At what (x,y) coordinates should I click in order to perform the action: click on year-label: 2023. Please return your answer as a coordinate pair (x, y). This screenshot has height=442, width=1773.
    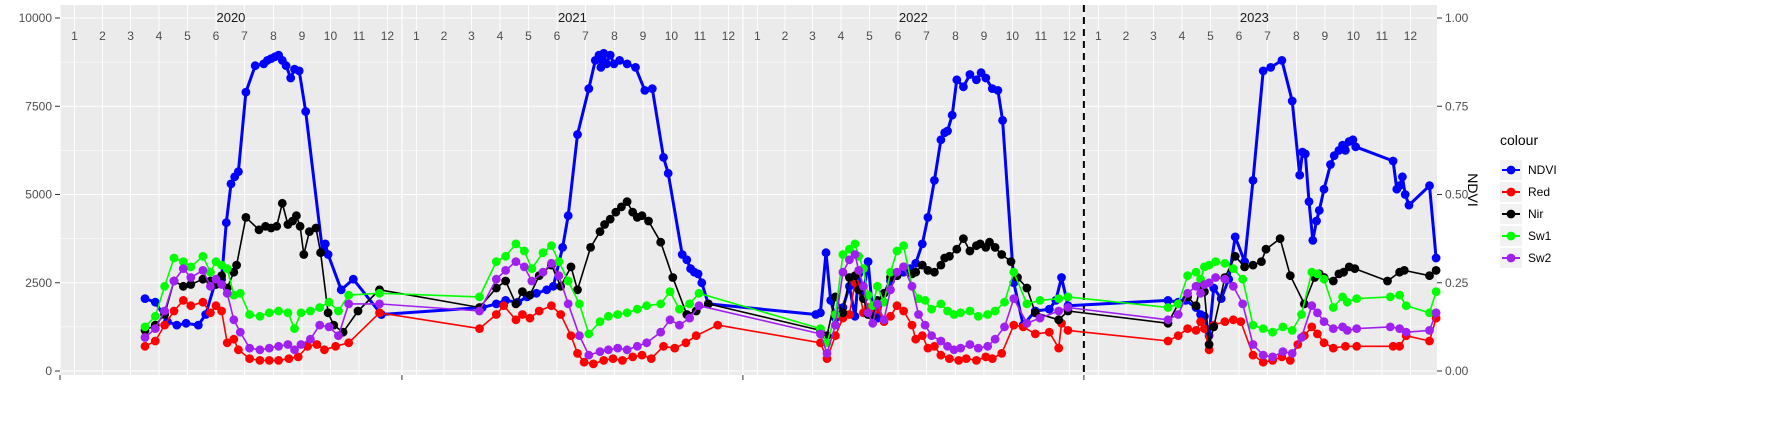
    Looking at the image, I should click on (1254, 17).